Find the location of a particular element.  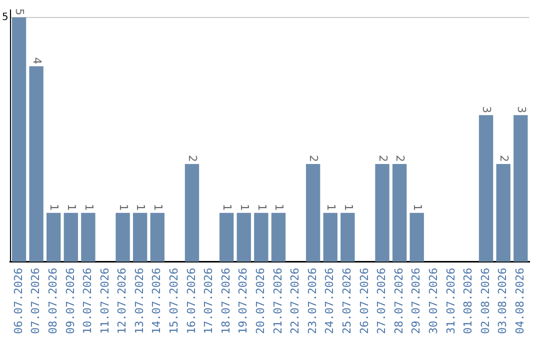

x-tick-label: 18.07.2026 is located at coordinates (225, 301).